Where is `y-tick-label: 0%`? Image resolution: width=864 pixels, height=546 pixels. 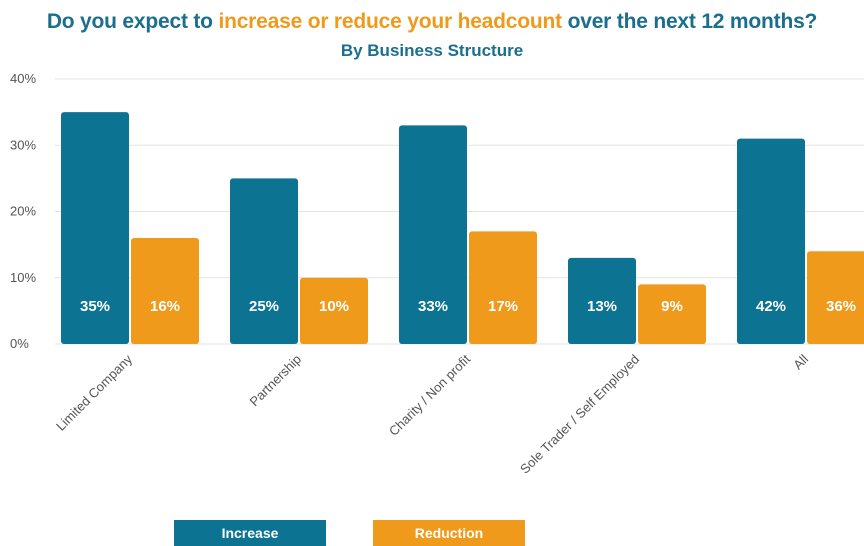 y-tick-label: 0% is located at coordinates (19, 343).